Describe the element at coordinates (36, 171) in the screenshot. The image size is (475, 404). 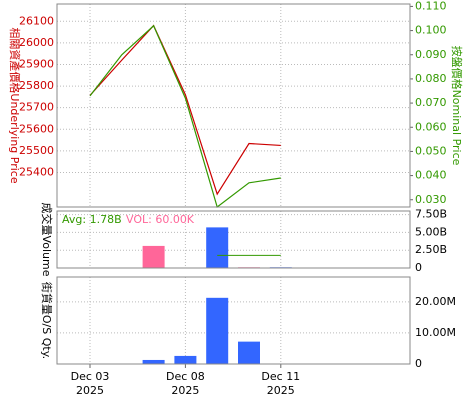
I see `y-tick-label: 25400` at that location.